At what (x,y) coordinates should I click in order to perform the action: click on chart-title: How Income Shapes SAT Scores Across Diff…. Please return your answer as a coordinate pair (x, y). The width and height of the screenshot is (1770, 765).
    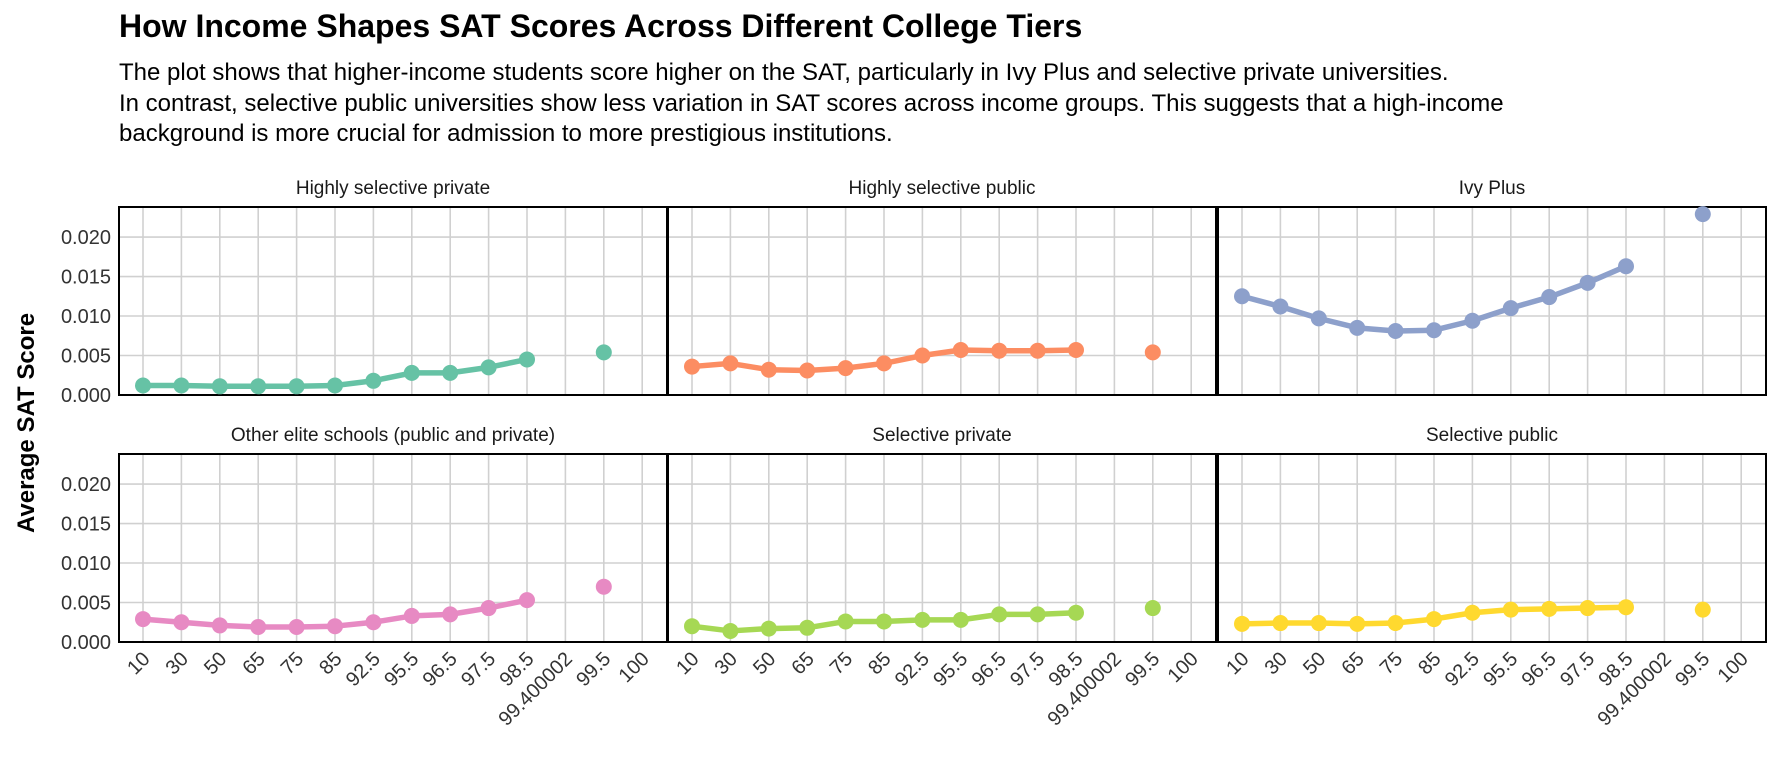
    Looking at the image, I should click on (601, 26).